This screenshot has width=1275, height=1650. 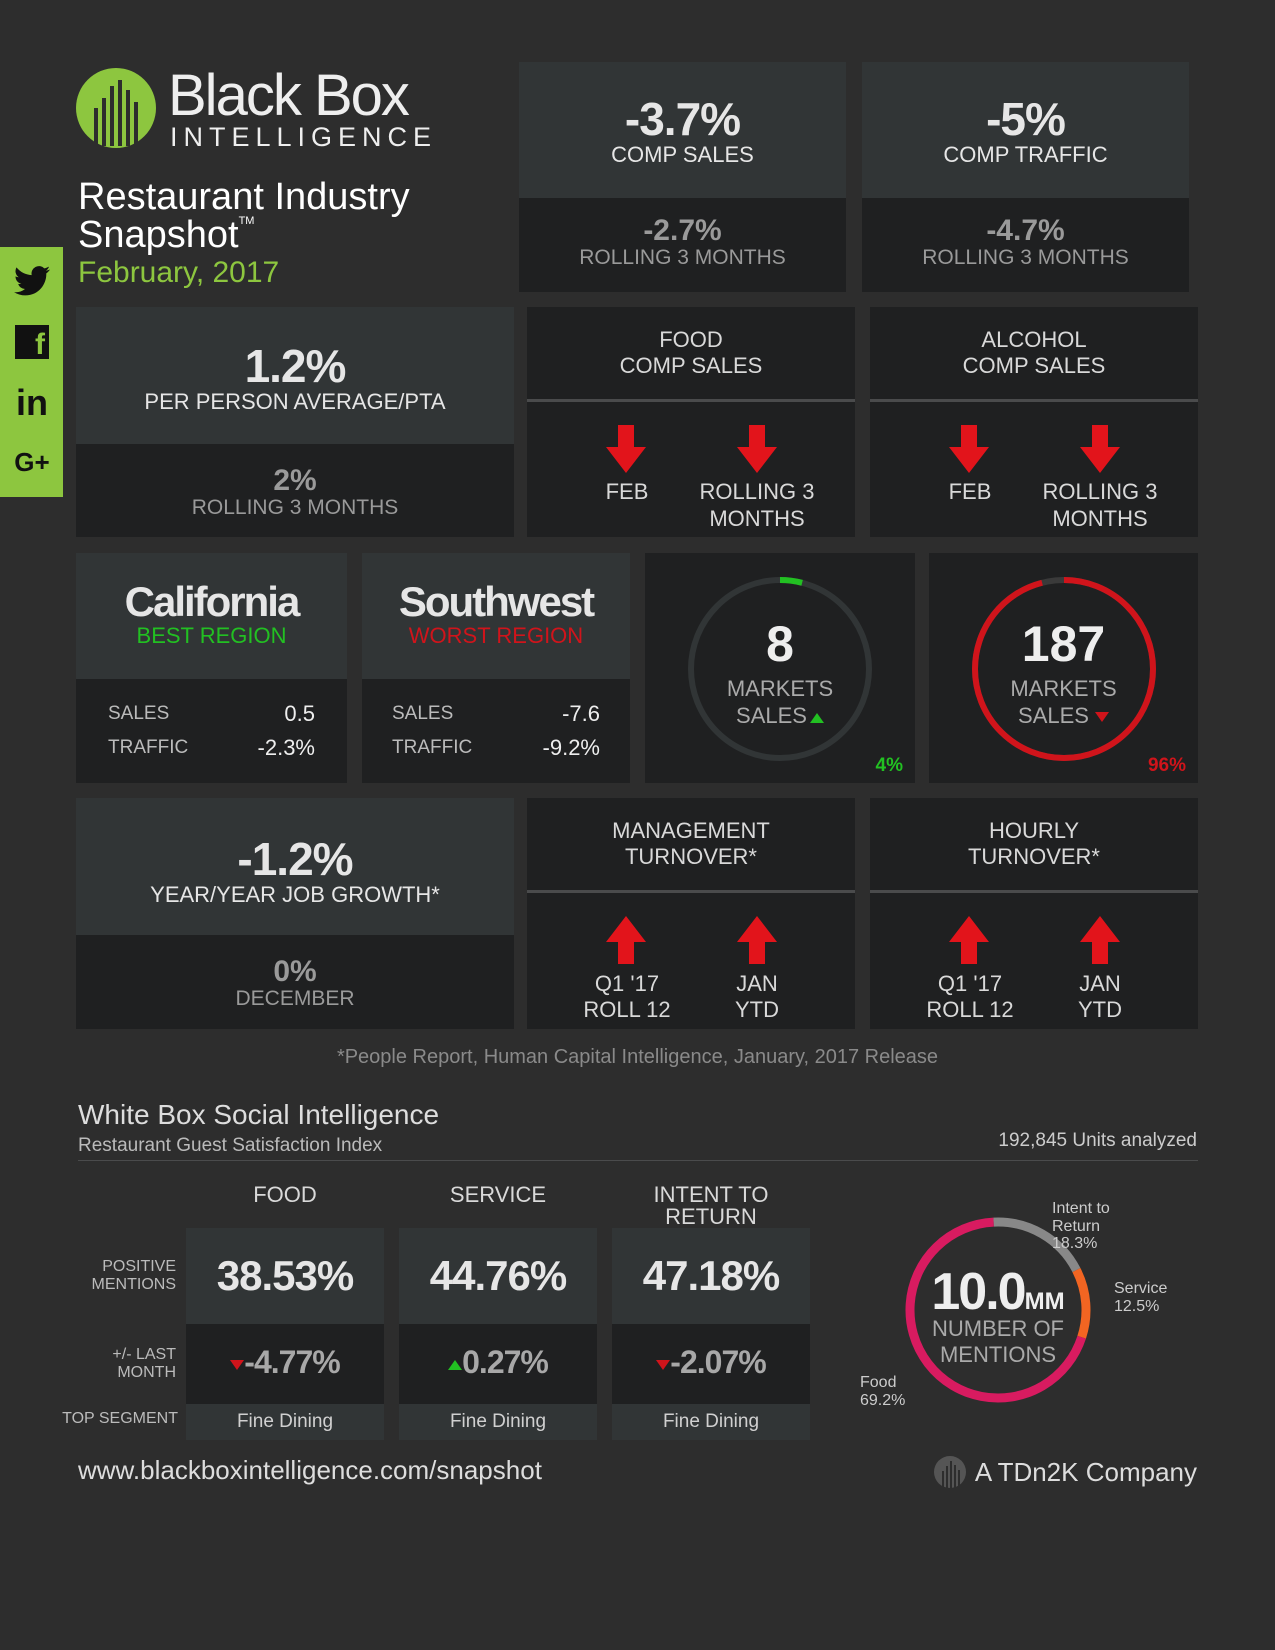 I want to click on worst-traffic-label: TRAFFIC, so click(x=432, y=747).